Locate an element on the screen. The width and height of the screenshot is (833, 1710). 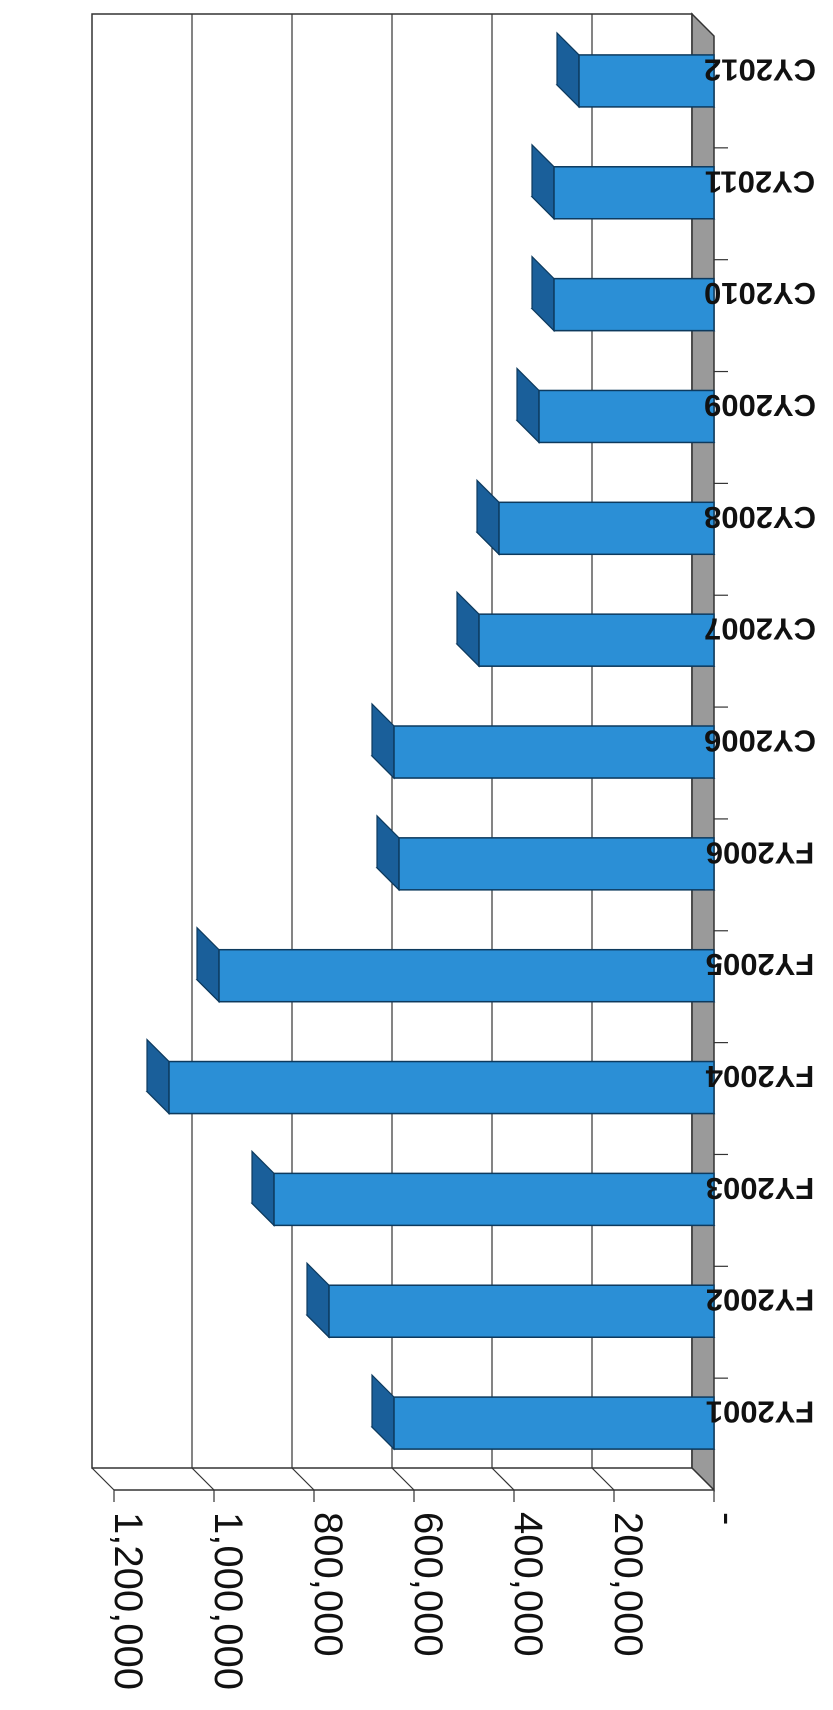
x-tick-label: 400,000 is located at coordinates (528, 1584).